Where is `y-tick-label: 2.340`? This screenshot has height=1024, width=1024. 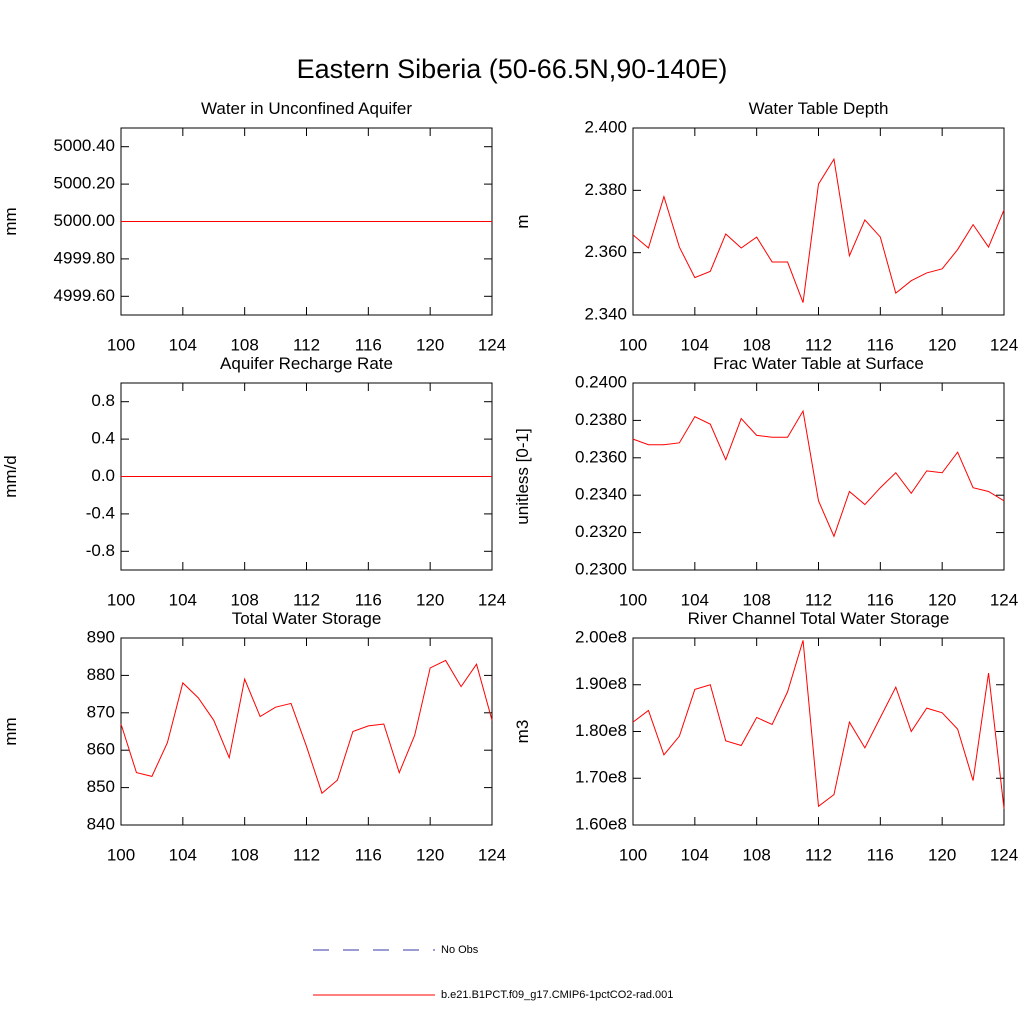
y-tick-label: 2.340 is located at coordinates (605, 313).